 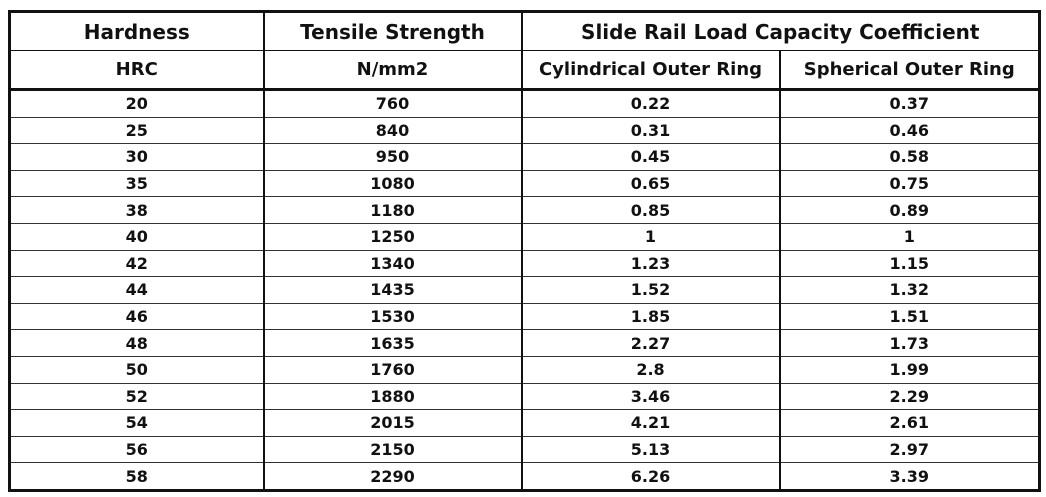 What do you see at coordinates (136, 31) in the screenshot?
I see `header-cell: Hardness` at bounding box center [136, 31].